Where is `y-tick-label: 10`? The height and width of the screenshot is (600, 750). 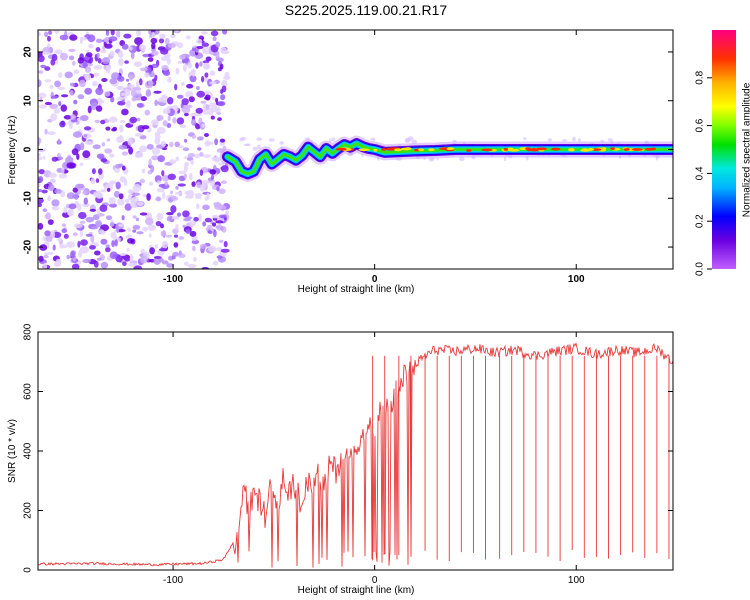 y-tick-label: 10 is located at coordinates (28, 101).